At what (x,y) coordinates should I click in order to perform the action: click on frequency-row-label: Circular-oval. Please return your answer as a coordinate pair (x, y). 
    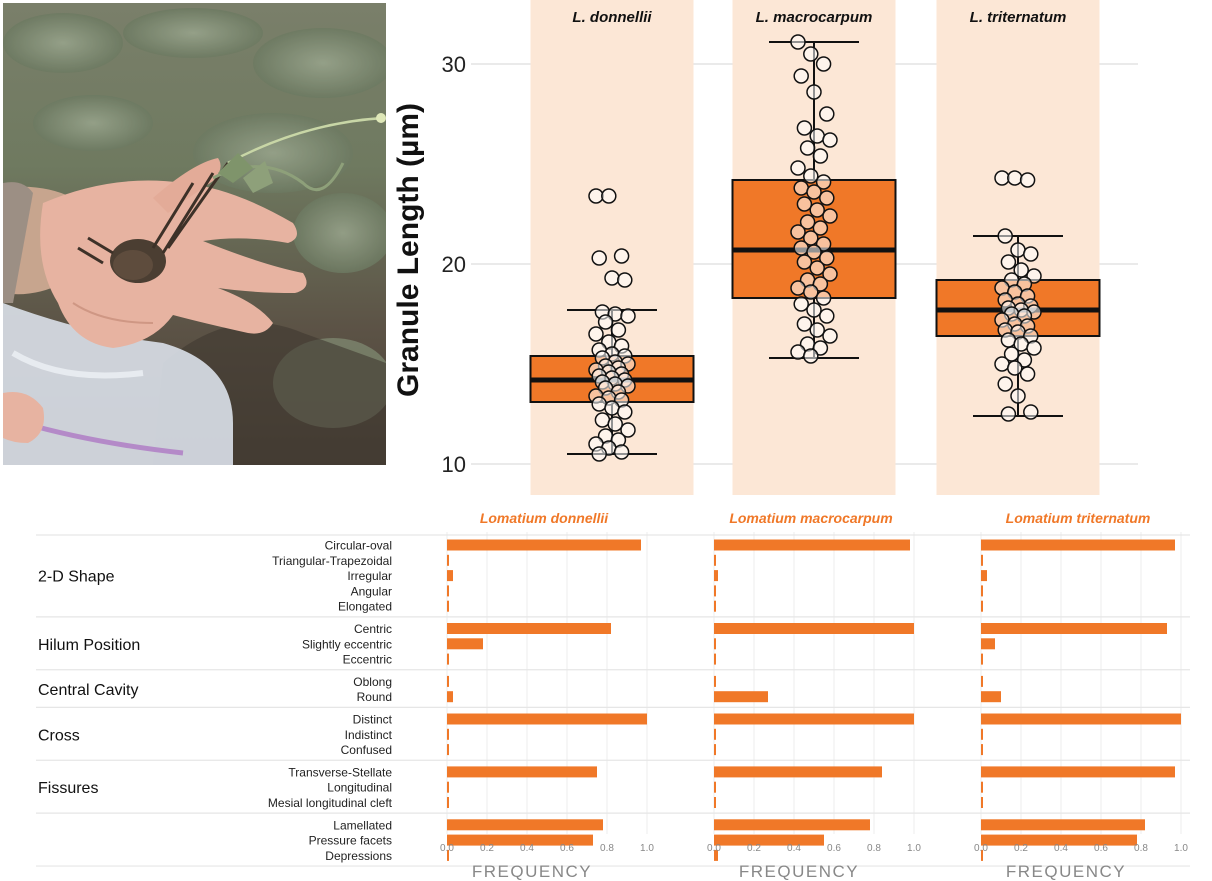
    Looking at the image, I should click on (358, 546).